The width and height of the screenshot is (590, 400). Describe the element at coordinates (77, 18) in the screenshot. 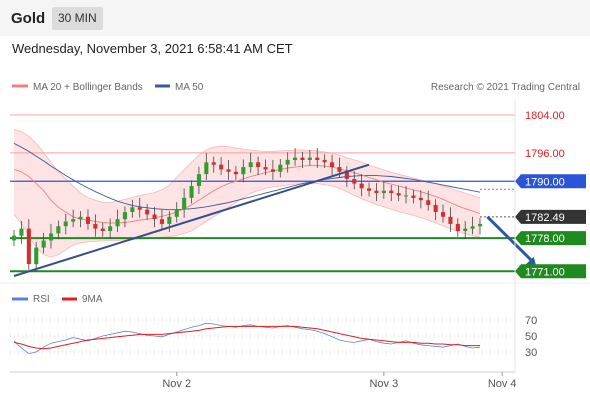

I see `timeframe-selector: 30 MIN` at that location.